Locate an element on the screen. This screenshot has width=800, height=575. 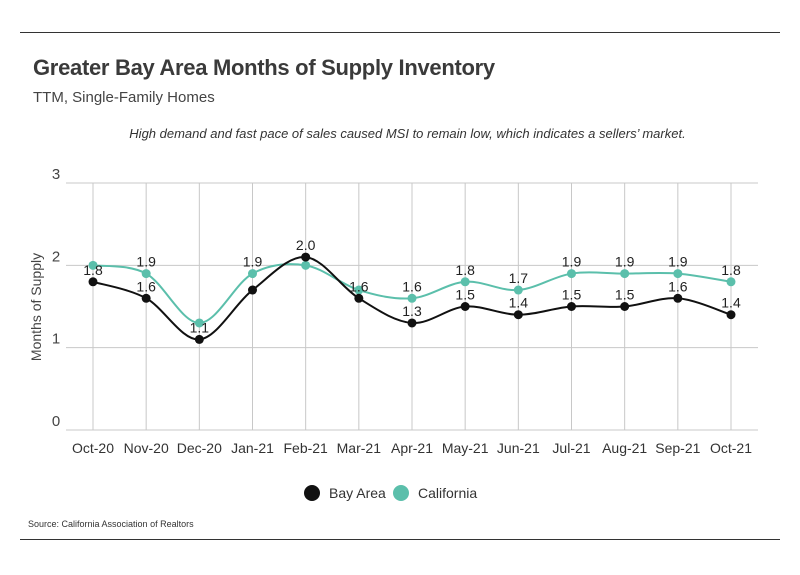
x-tick-label: Oct-21 is located at coordinates (731, 448).